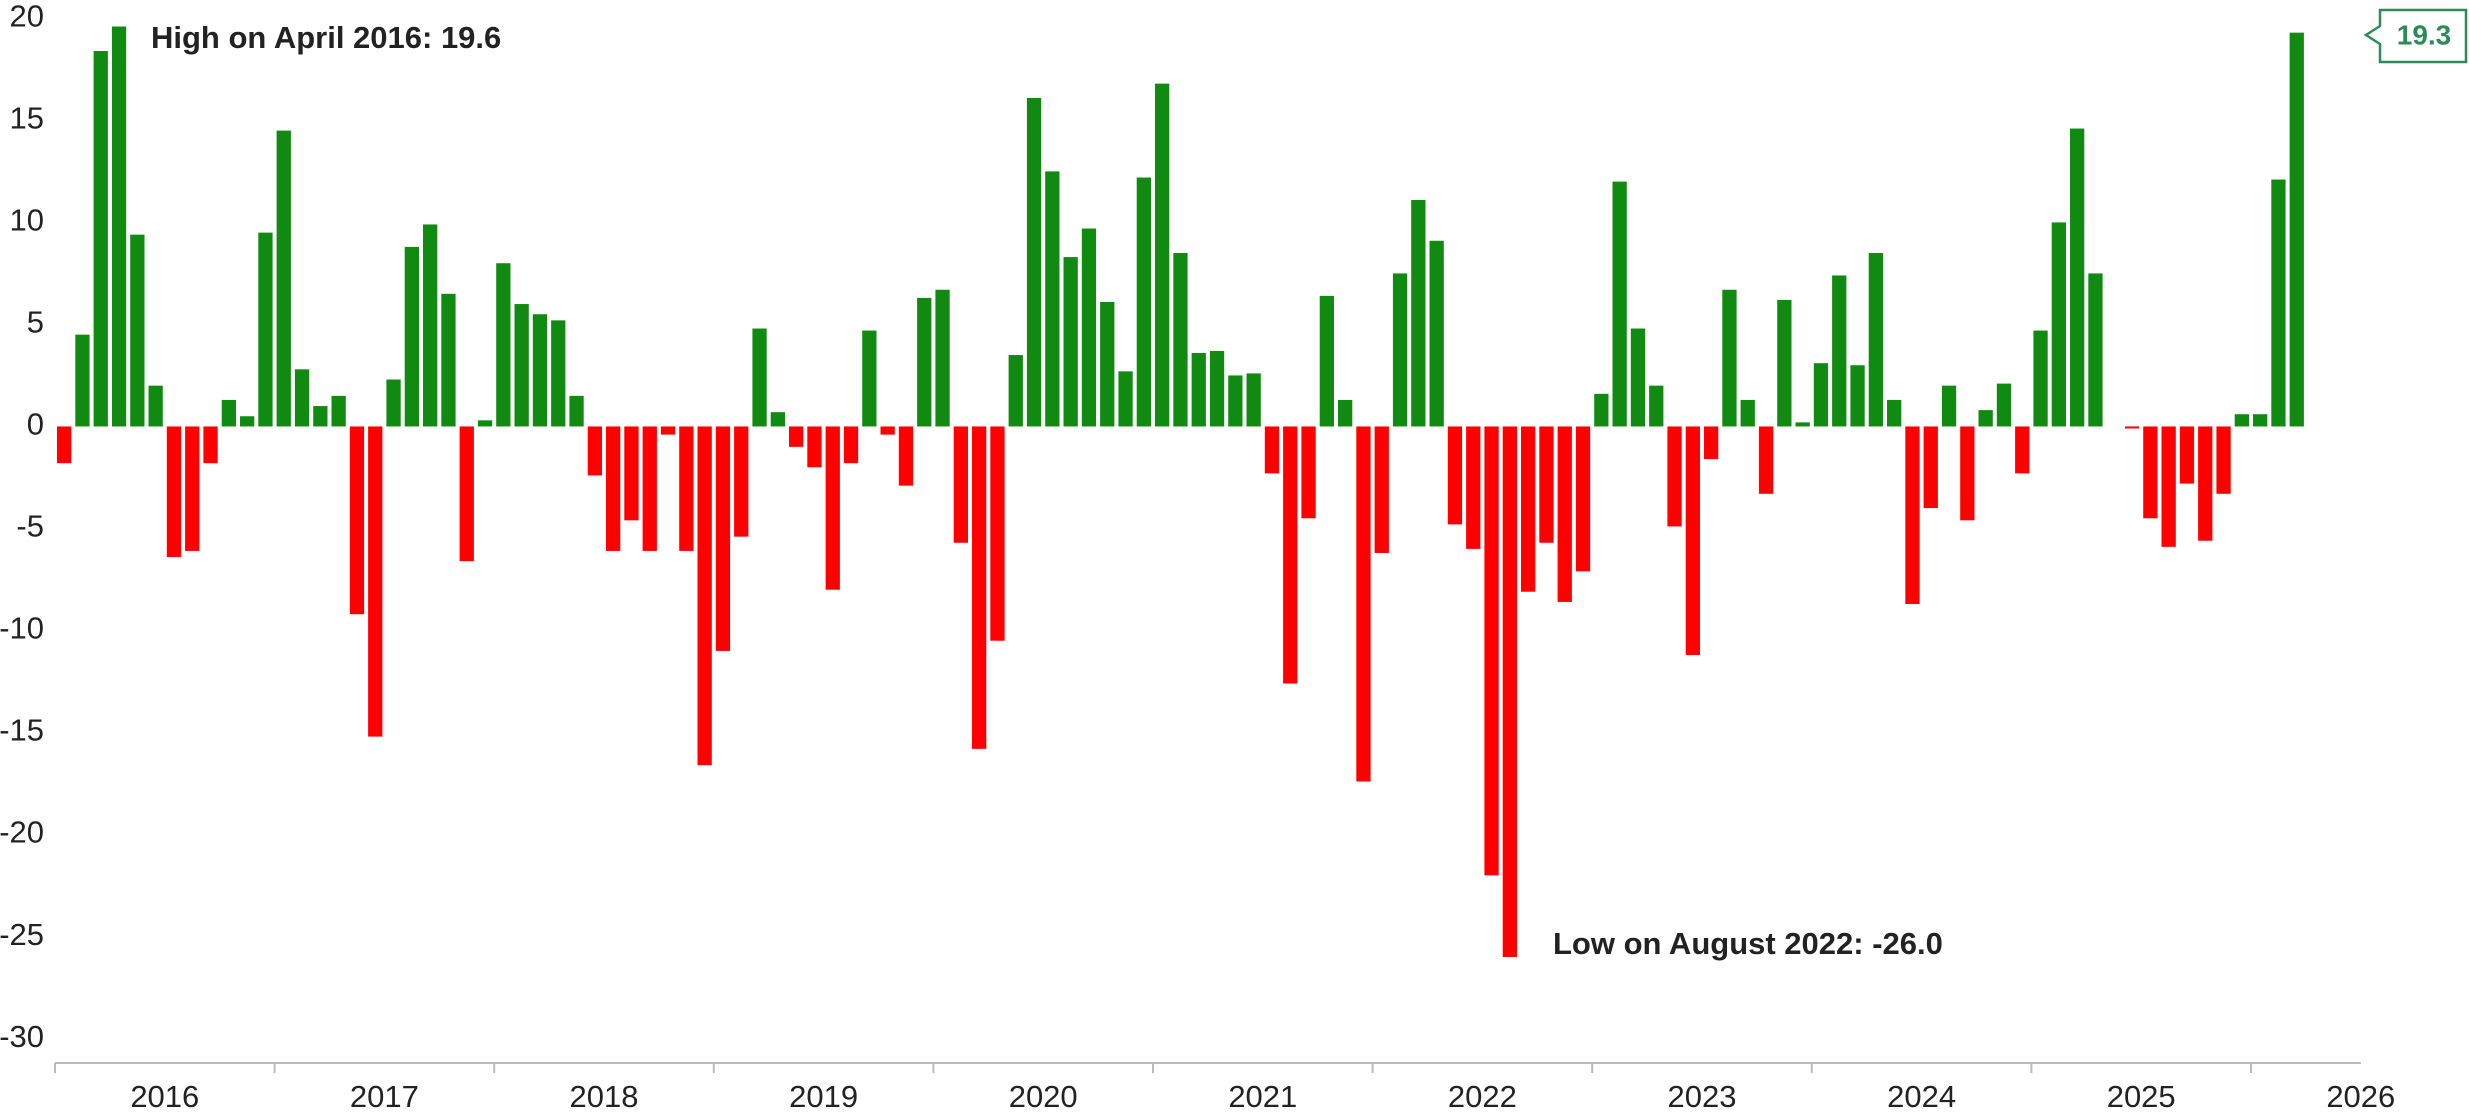 This screenshot has height=1120, width=2469. Describe the element at coordinates (2141, 1096) in the screenshot. I see `x-tick-label: 2025` at that location.